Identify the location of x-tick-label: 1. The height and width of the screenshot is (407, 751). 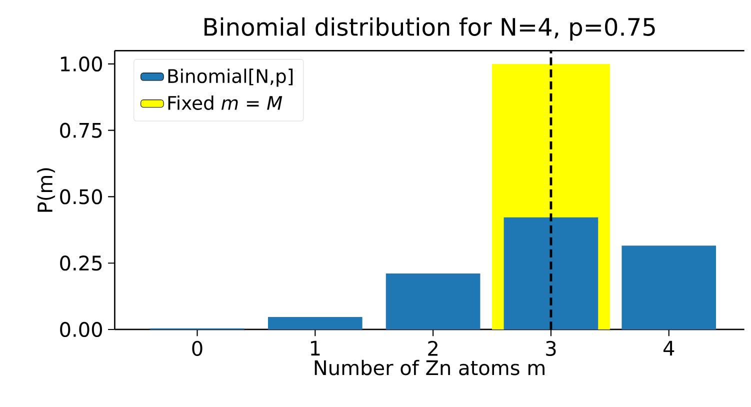
(315, 348).